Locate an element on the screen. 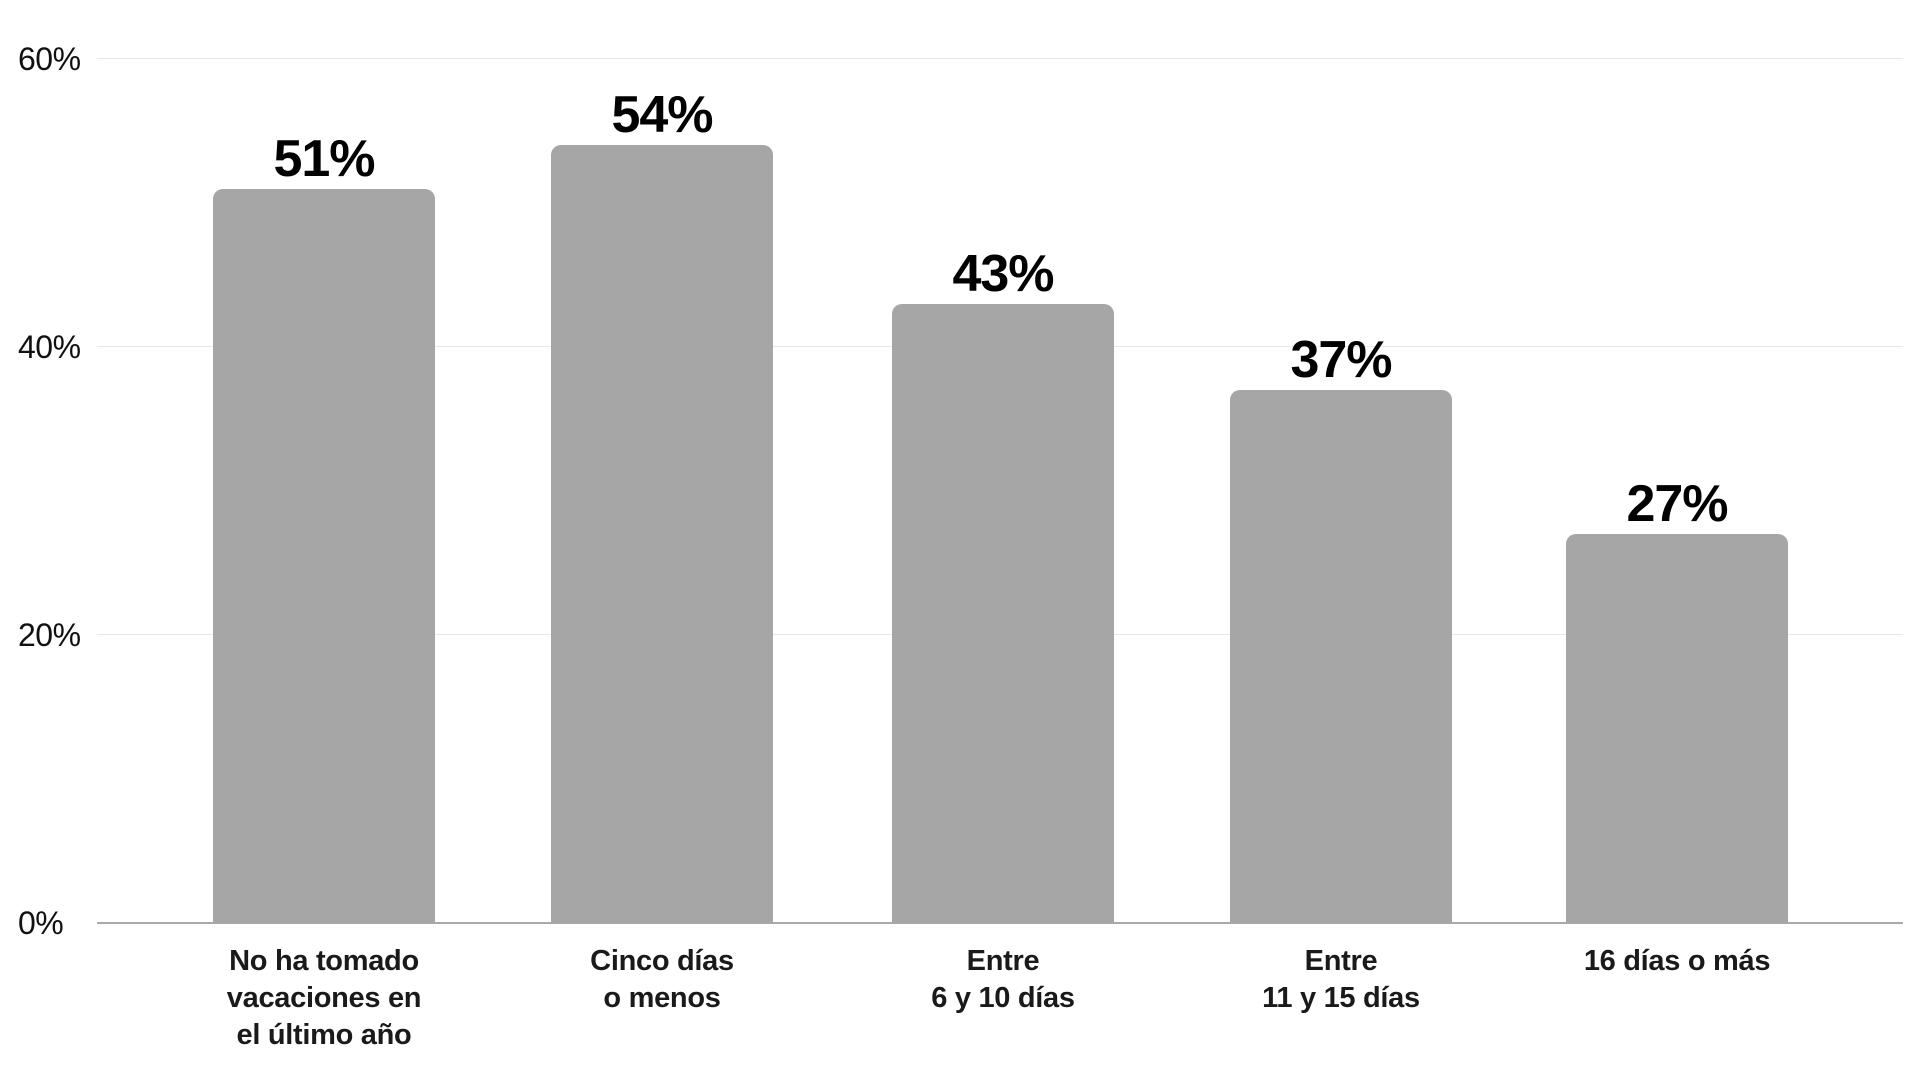 This screenshot has height=1080, width=1920. x-axis-line is located at coordinates (1000, 923).